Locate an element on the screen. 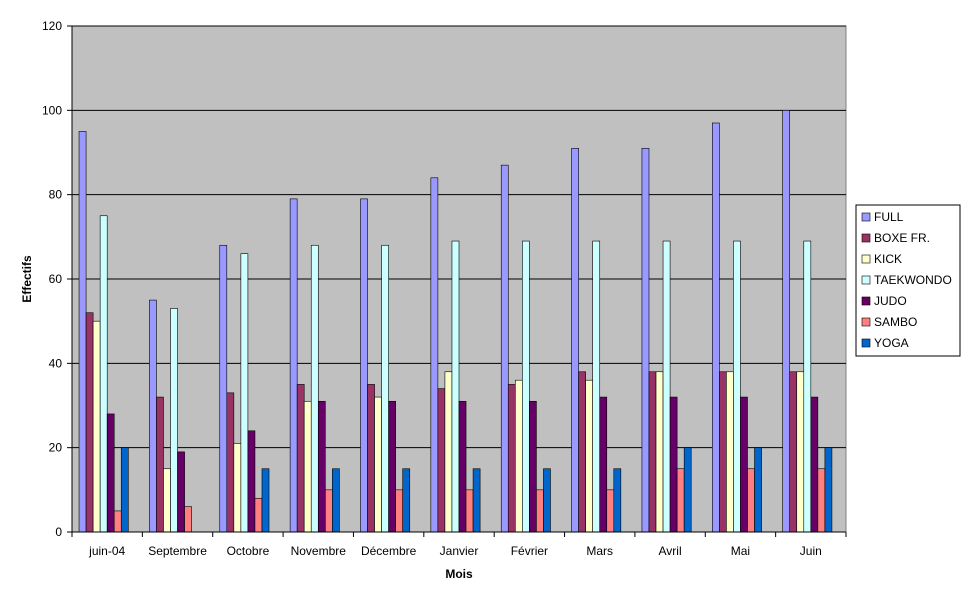 The height and width of the screenshot is (606, 970). legend-box is located at coordinates (908, 280).